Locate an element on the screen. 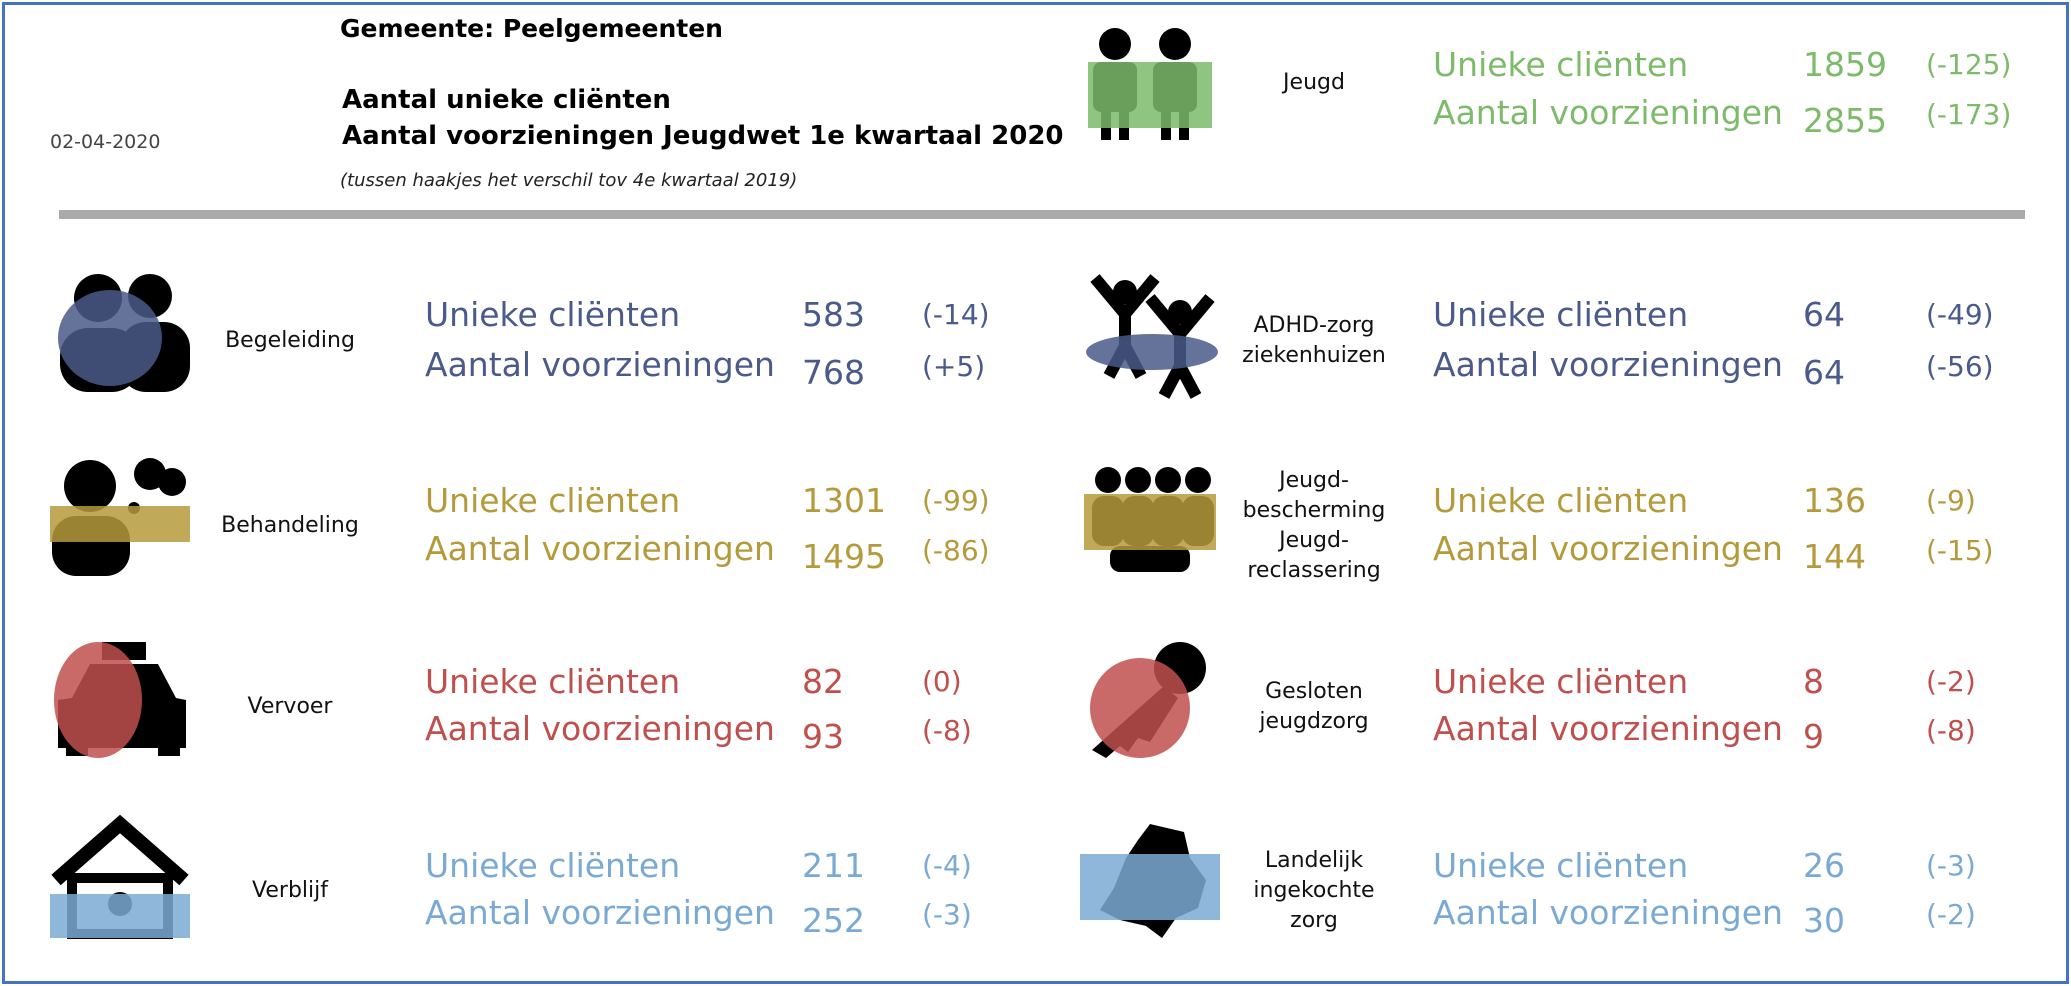 The width and height of the screenshot is (2071, 986). metric-value: 30 is located at coordinates (1824, 920).